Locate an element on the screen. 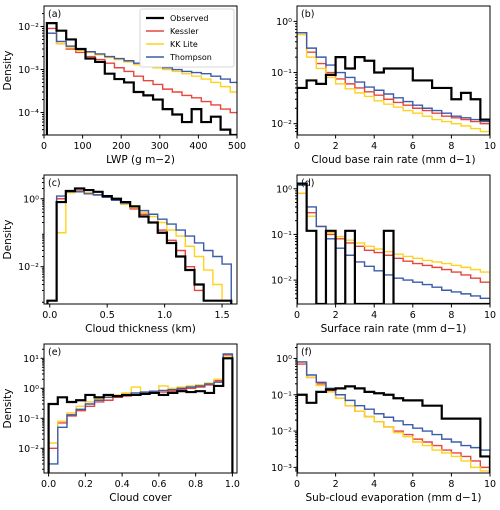 The image size is (500, 510). x-tick-label: 400 is located at coordinates (198, 146).